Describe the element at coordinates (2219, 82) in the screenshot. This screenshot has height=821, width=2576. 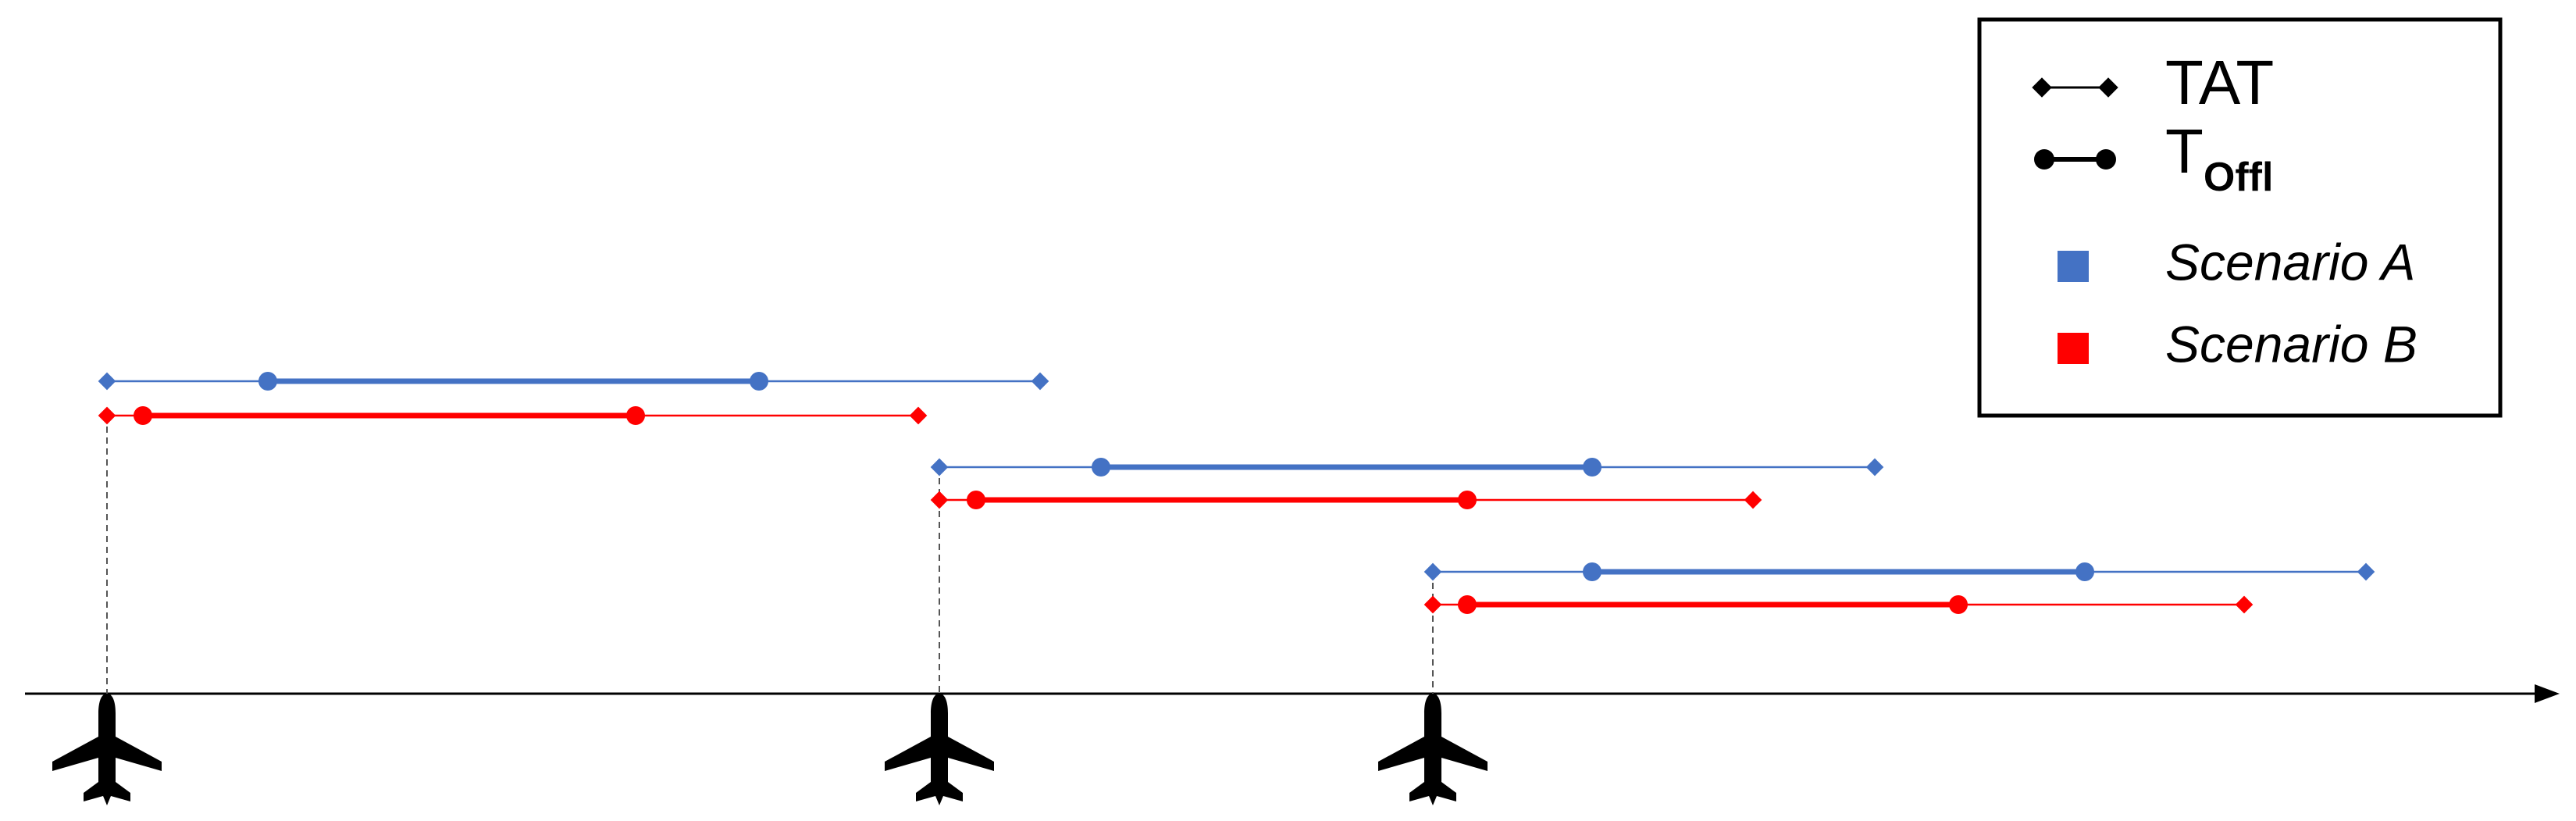
I see `legend-label: TAT` at that location.